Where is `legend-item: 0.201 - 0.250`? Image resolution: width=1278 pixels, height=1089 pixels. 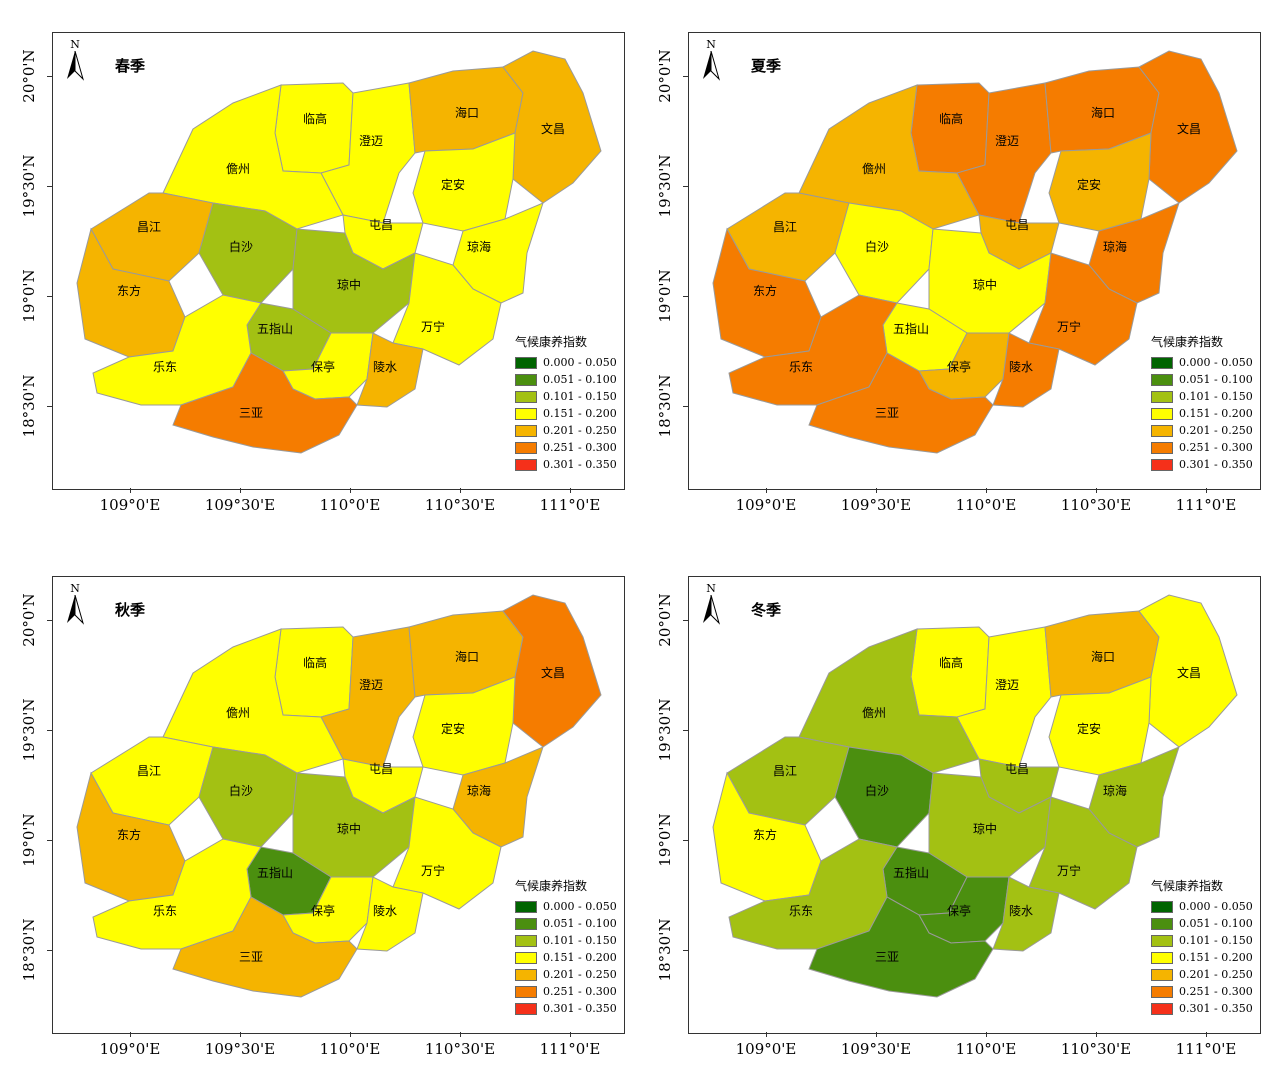
legend-item: 0.201 - 0.250 is located at coordinates (1202, 974).